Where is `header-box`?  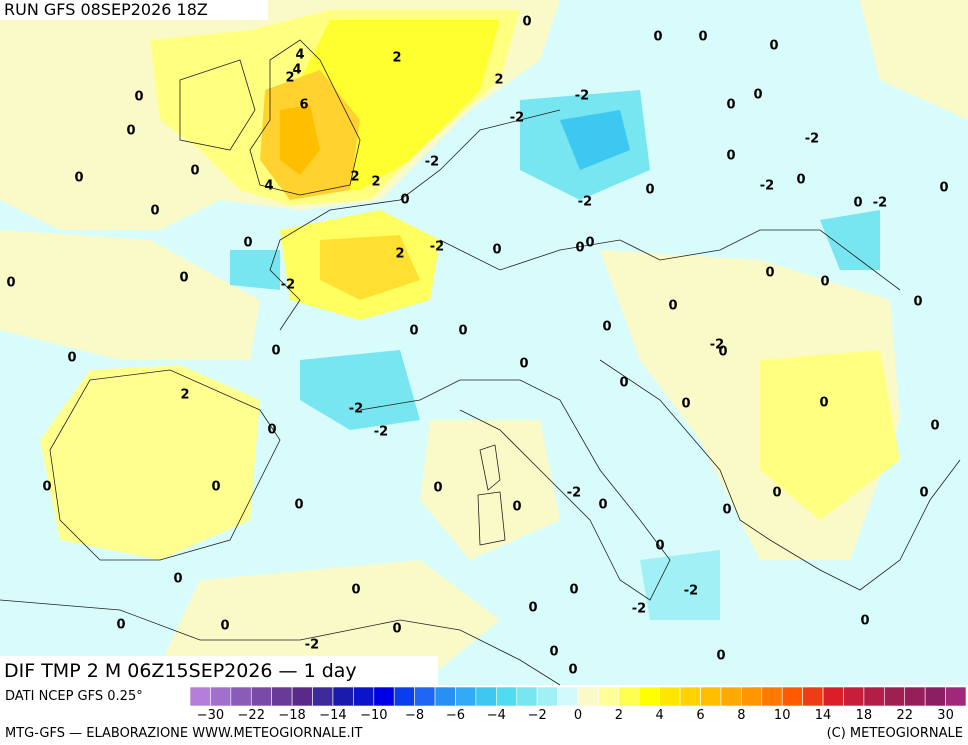 header-box is located at coordinates (134, 10).